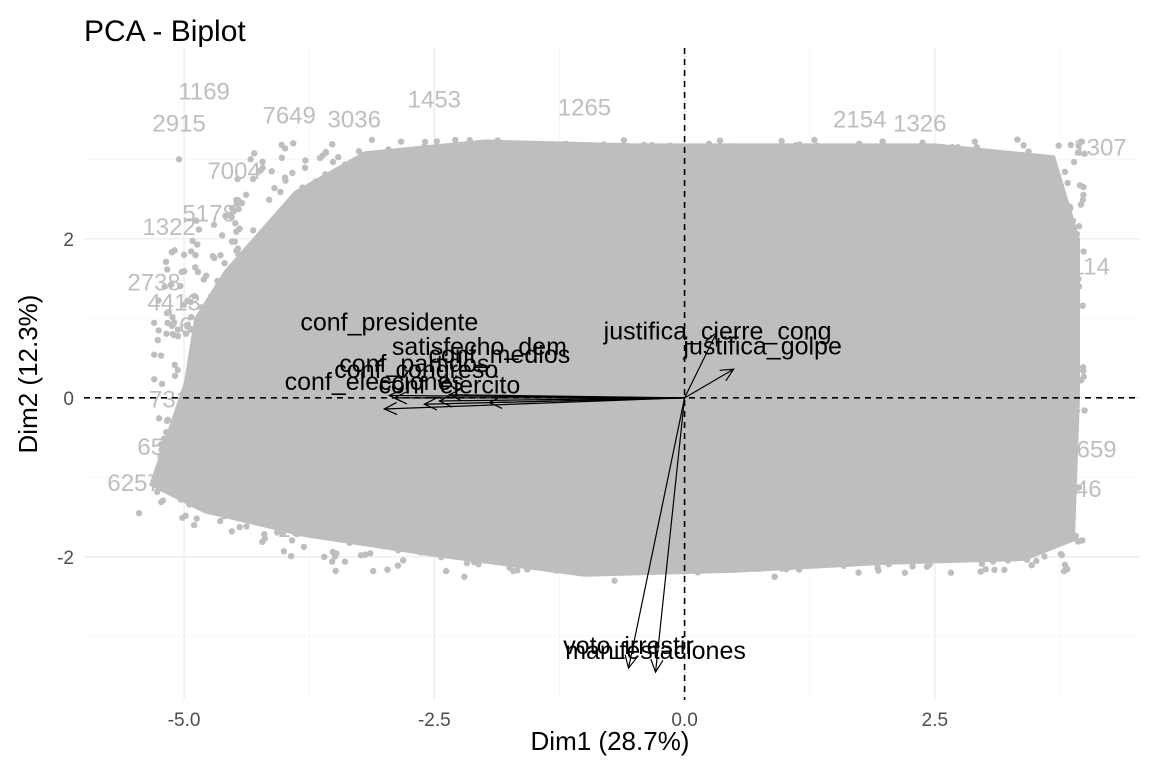 Image resolution: width=1152 pixels, height=768 pixels. I want to click on individual-label: 2738, so click(153, 283).